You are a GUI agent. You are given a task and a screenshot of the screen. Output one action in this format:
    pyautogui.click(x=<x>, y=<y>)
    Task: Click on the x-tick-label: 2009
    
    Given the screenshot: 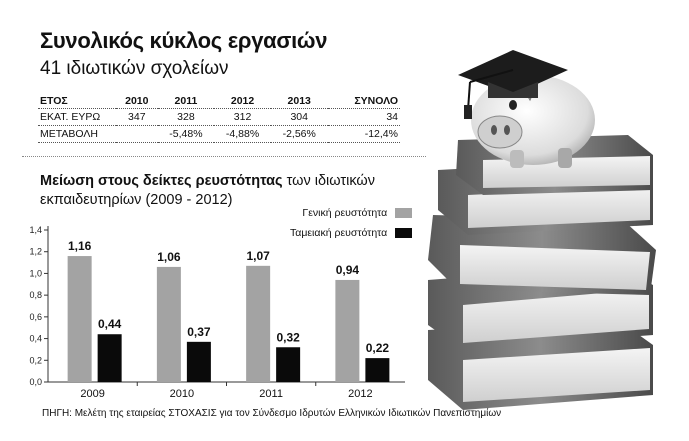 What is the action you would take?
    pyautogui.click(x=92, y=394)
    